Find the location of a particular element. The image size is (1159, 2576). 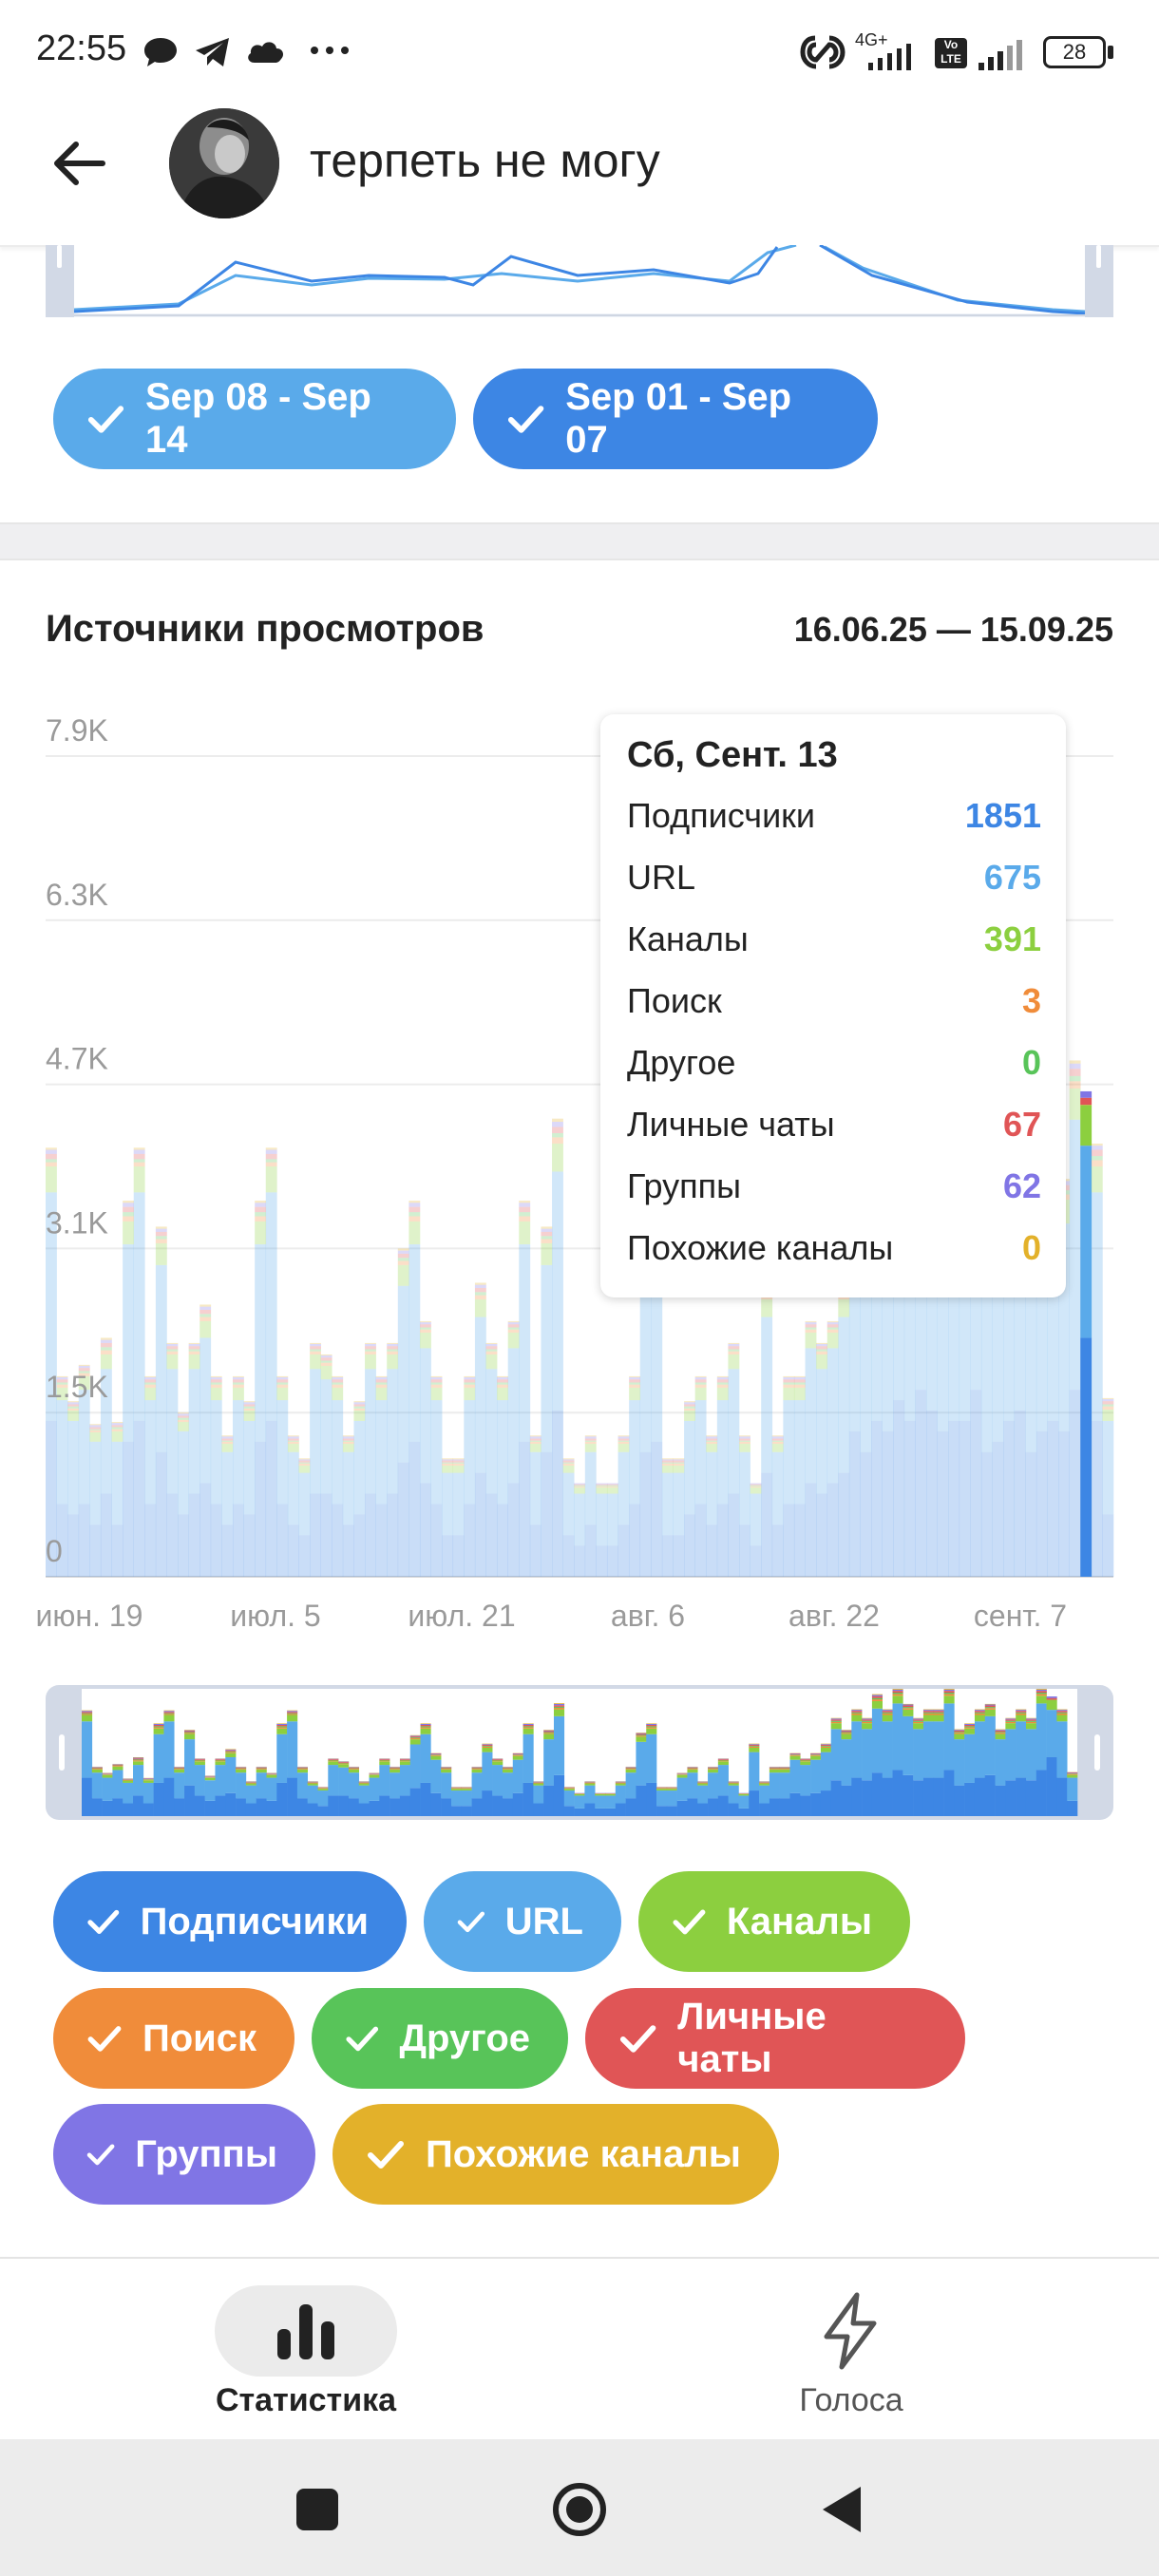

sources-range-selector is located at coordinates (579, 1752).